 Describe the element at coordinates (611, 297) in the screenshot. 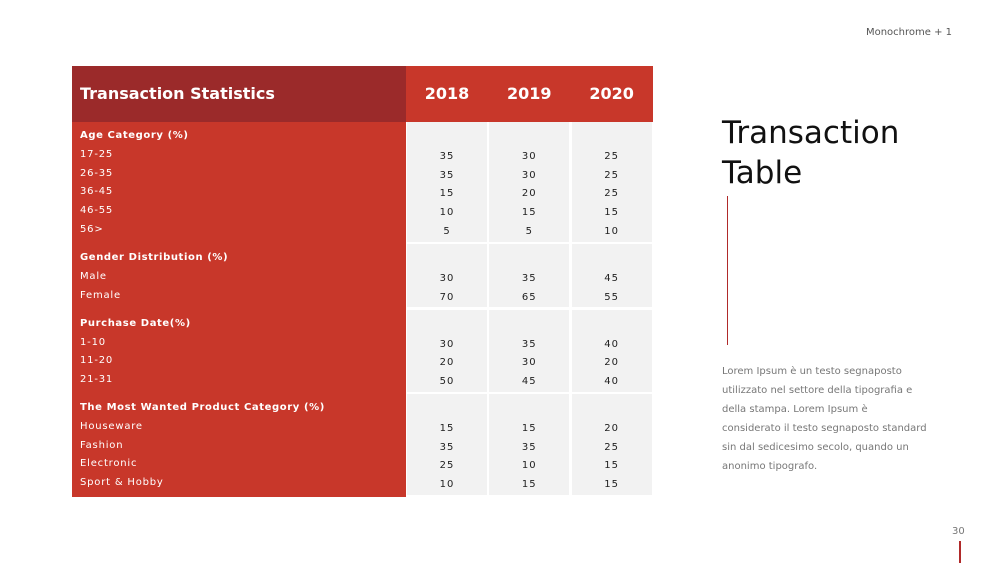

I see `cell-value: 55` at that location.